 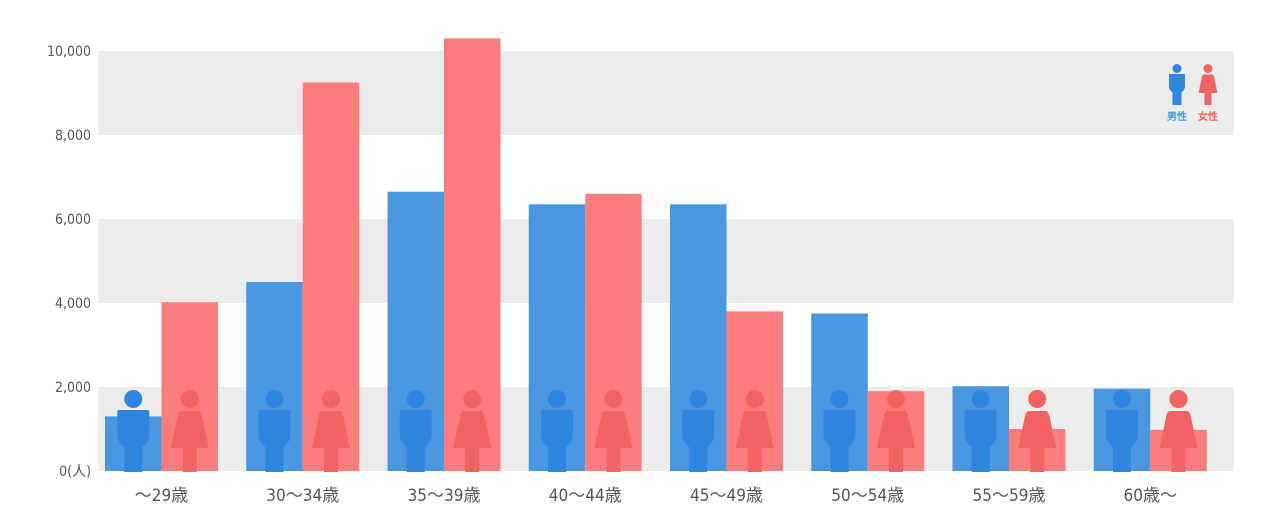 What do you see at coordinates (1177, 116) in the screenshot?
I see `legend-label-male: 男性` at bounding box center [1177, 116].